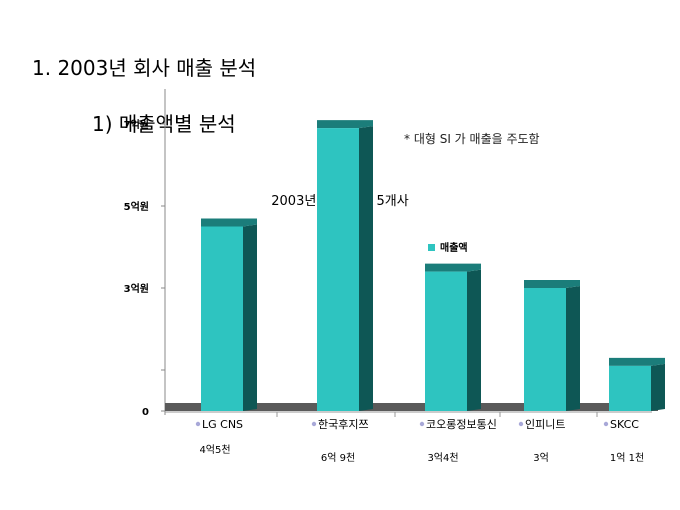  Describe the element at coordinates (443, 458) in the screenshot. I see `value-label: 3억4천` at that location.